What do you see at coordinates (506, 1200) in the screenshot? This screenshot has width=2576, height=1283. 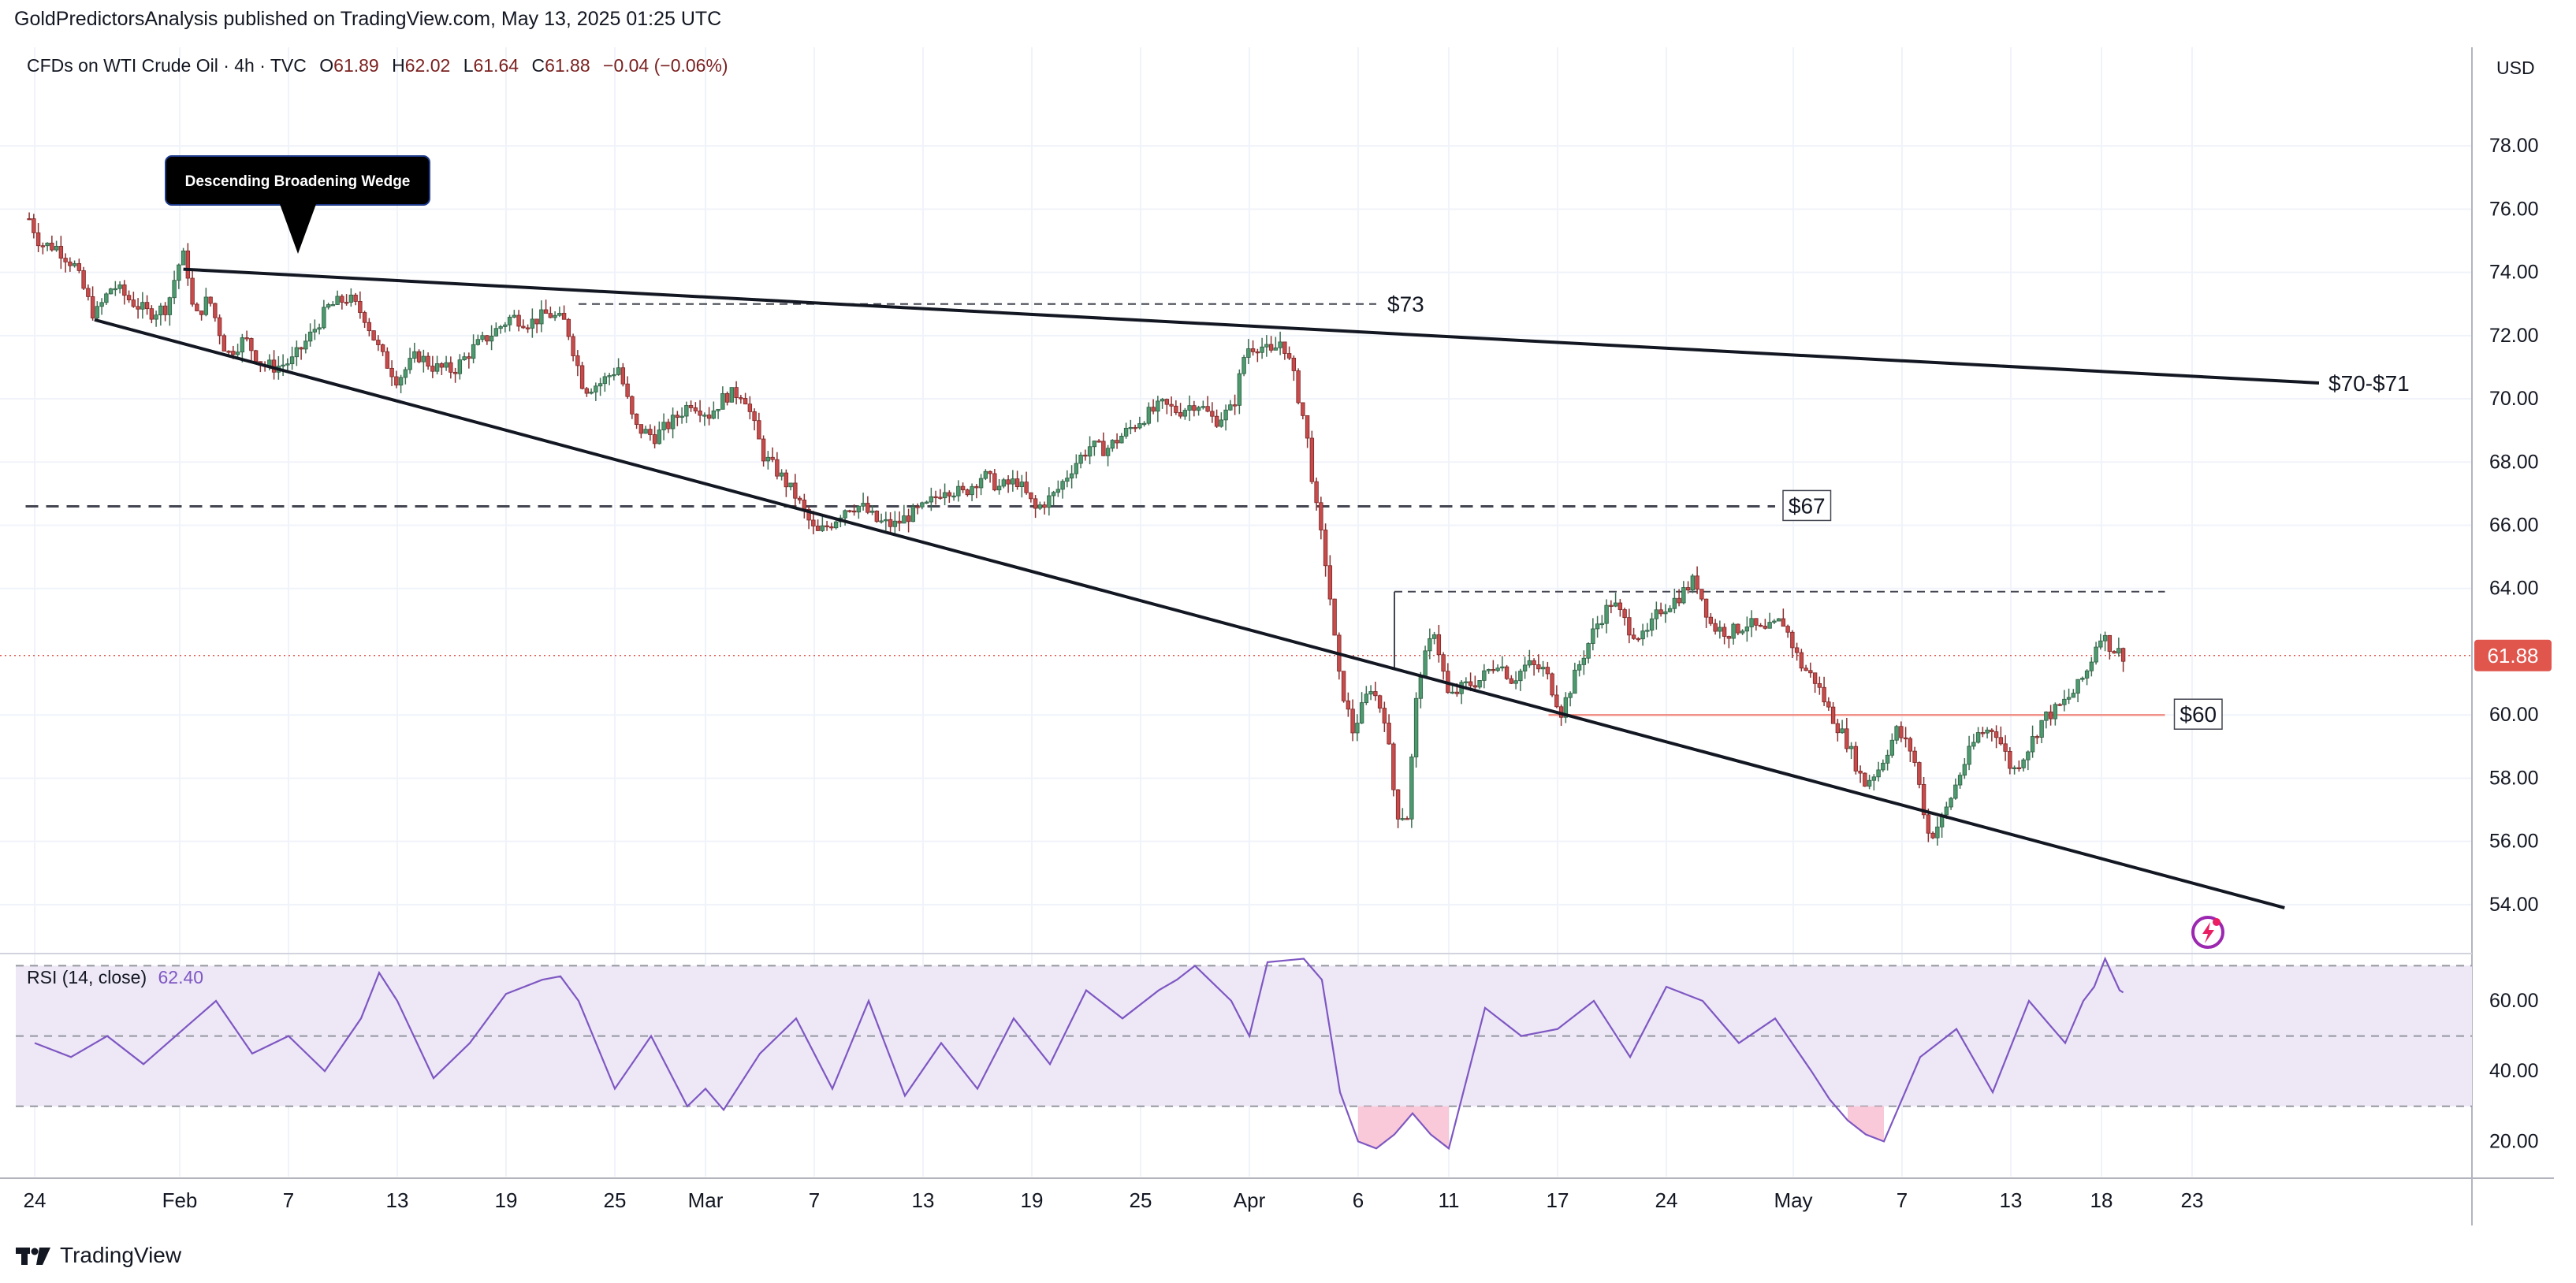 I see `time-tick-label: 19` at bounding box center [506, 1200].